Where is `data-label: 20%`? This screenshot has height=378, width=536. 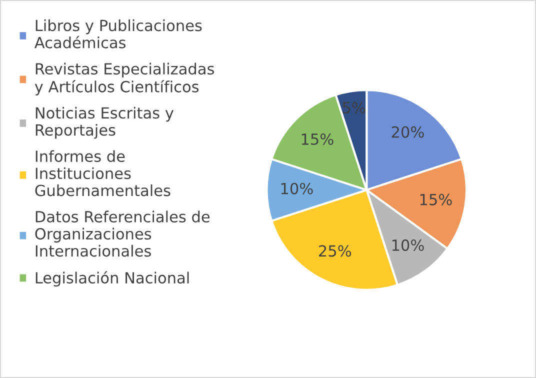
data-label: 20% is located at coordinates (408, 132).